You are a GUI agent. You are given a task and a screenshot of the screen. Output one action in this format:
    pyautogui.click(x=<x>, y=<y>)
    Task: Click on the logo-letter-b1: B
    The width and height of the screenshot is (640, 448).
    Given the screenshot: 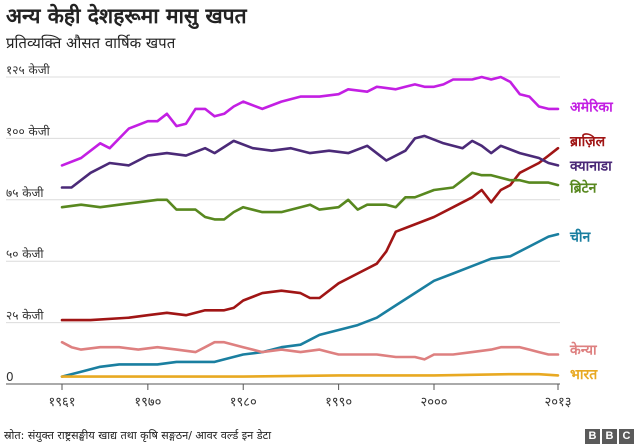 What is the action you would take?
    pyautogui.click(x=592, y=436)
    